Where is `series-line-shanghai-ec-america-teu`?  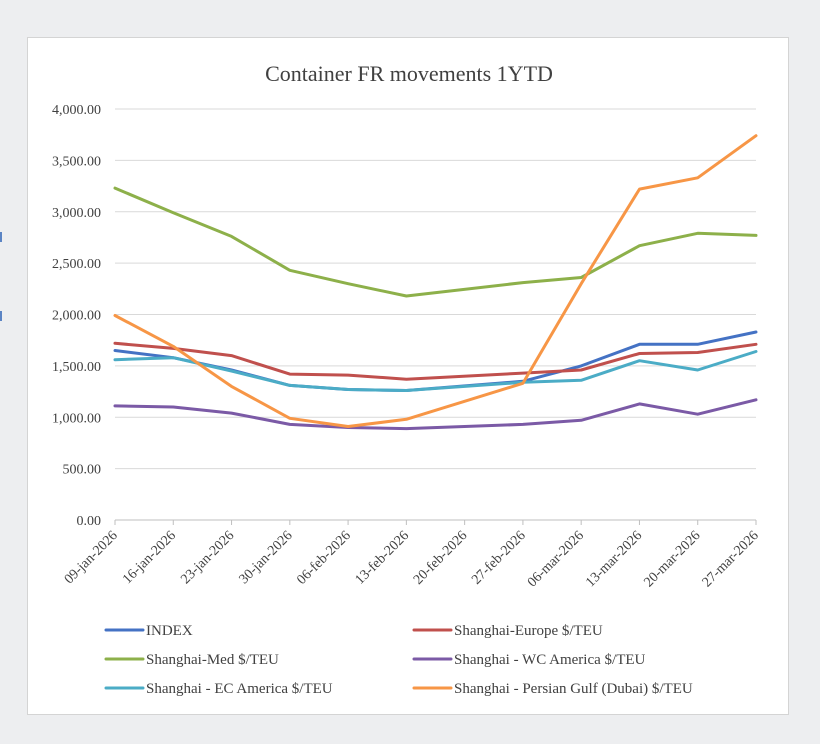
series-line-shanghai-ec-america-teu is located at coordinates (435, 371).